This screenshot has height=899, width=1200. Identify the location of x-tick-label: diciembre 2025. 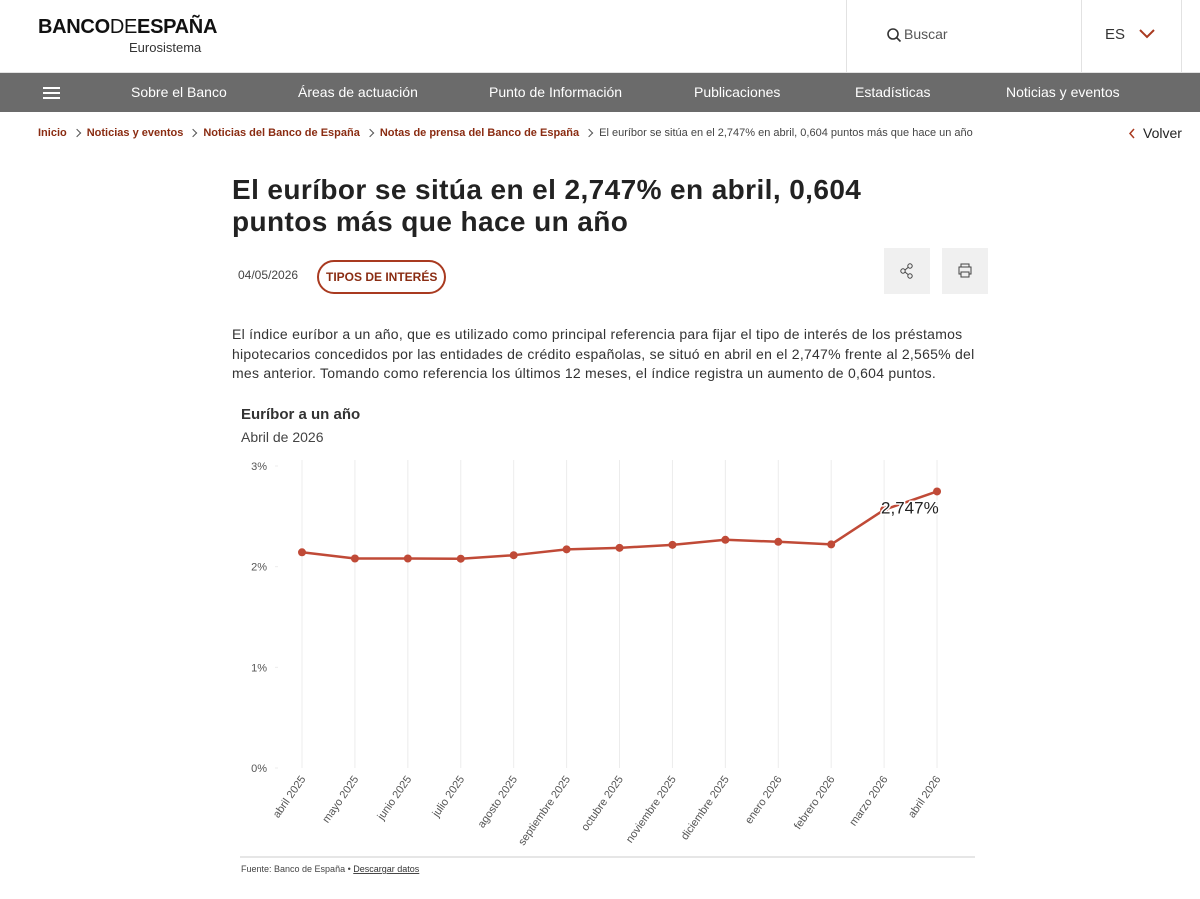
(705, 808).